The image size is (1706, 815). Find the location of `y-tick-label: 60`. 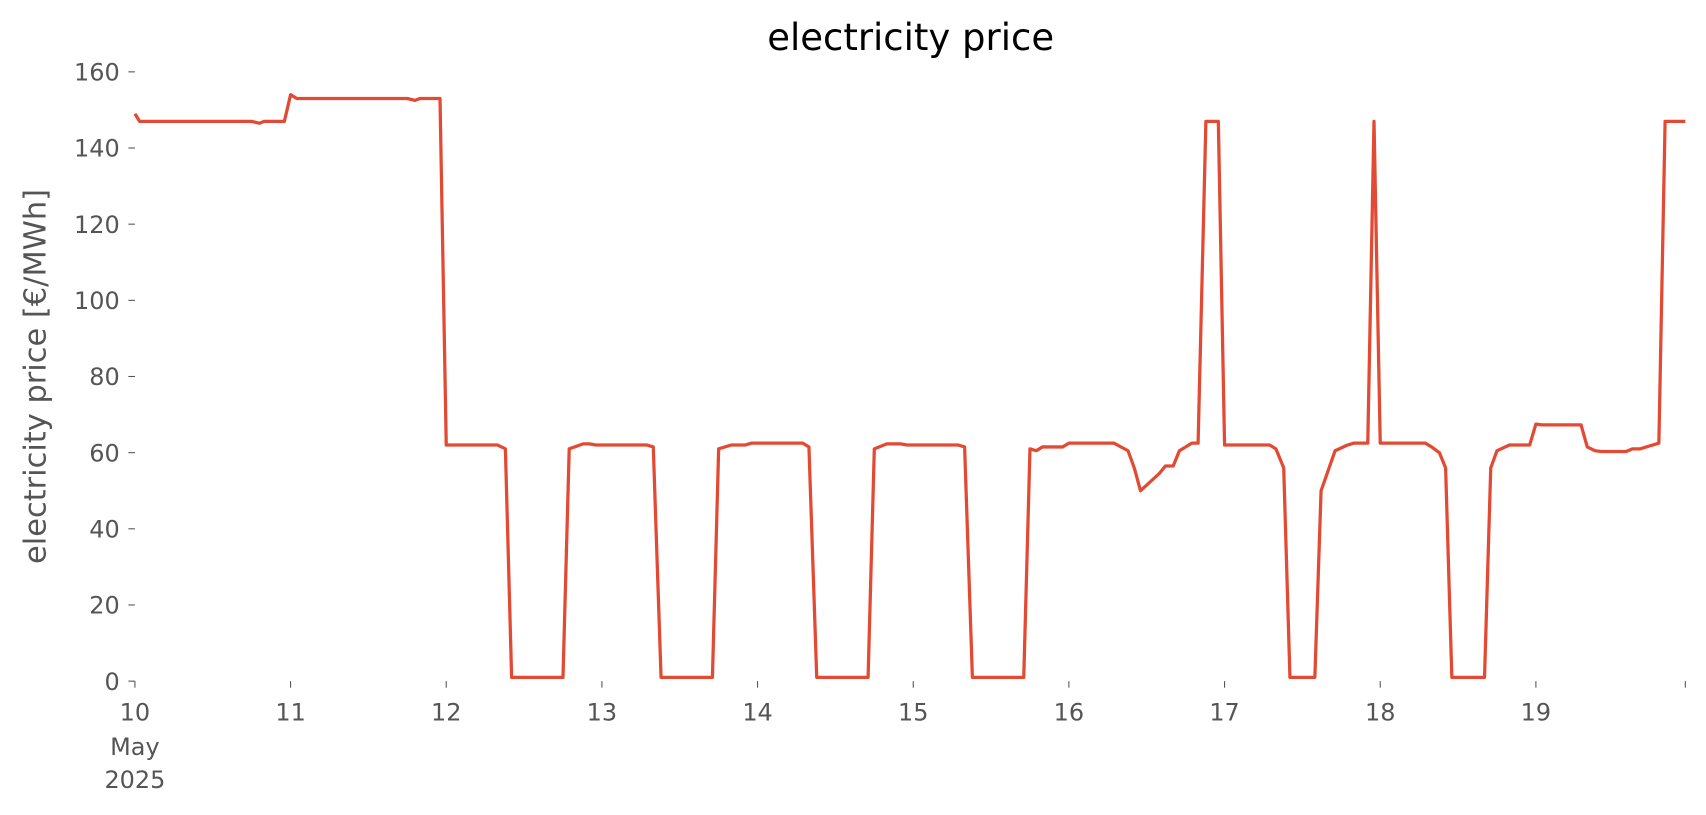

y-tick-label: 60 is located at coordinates (104, 453).